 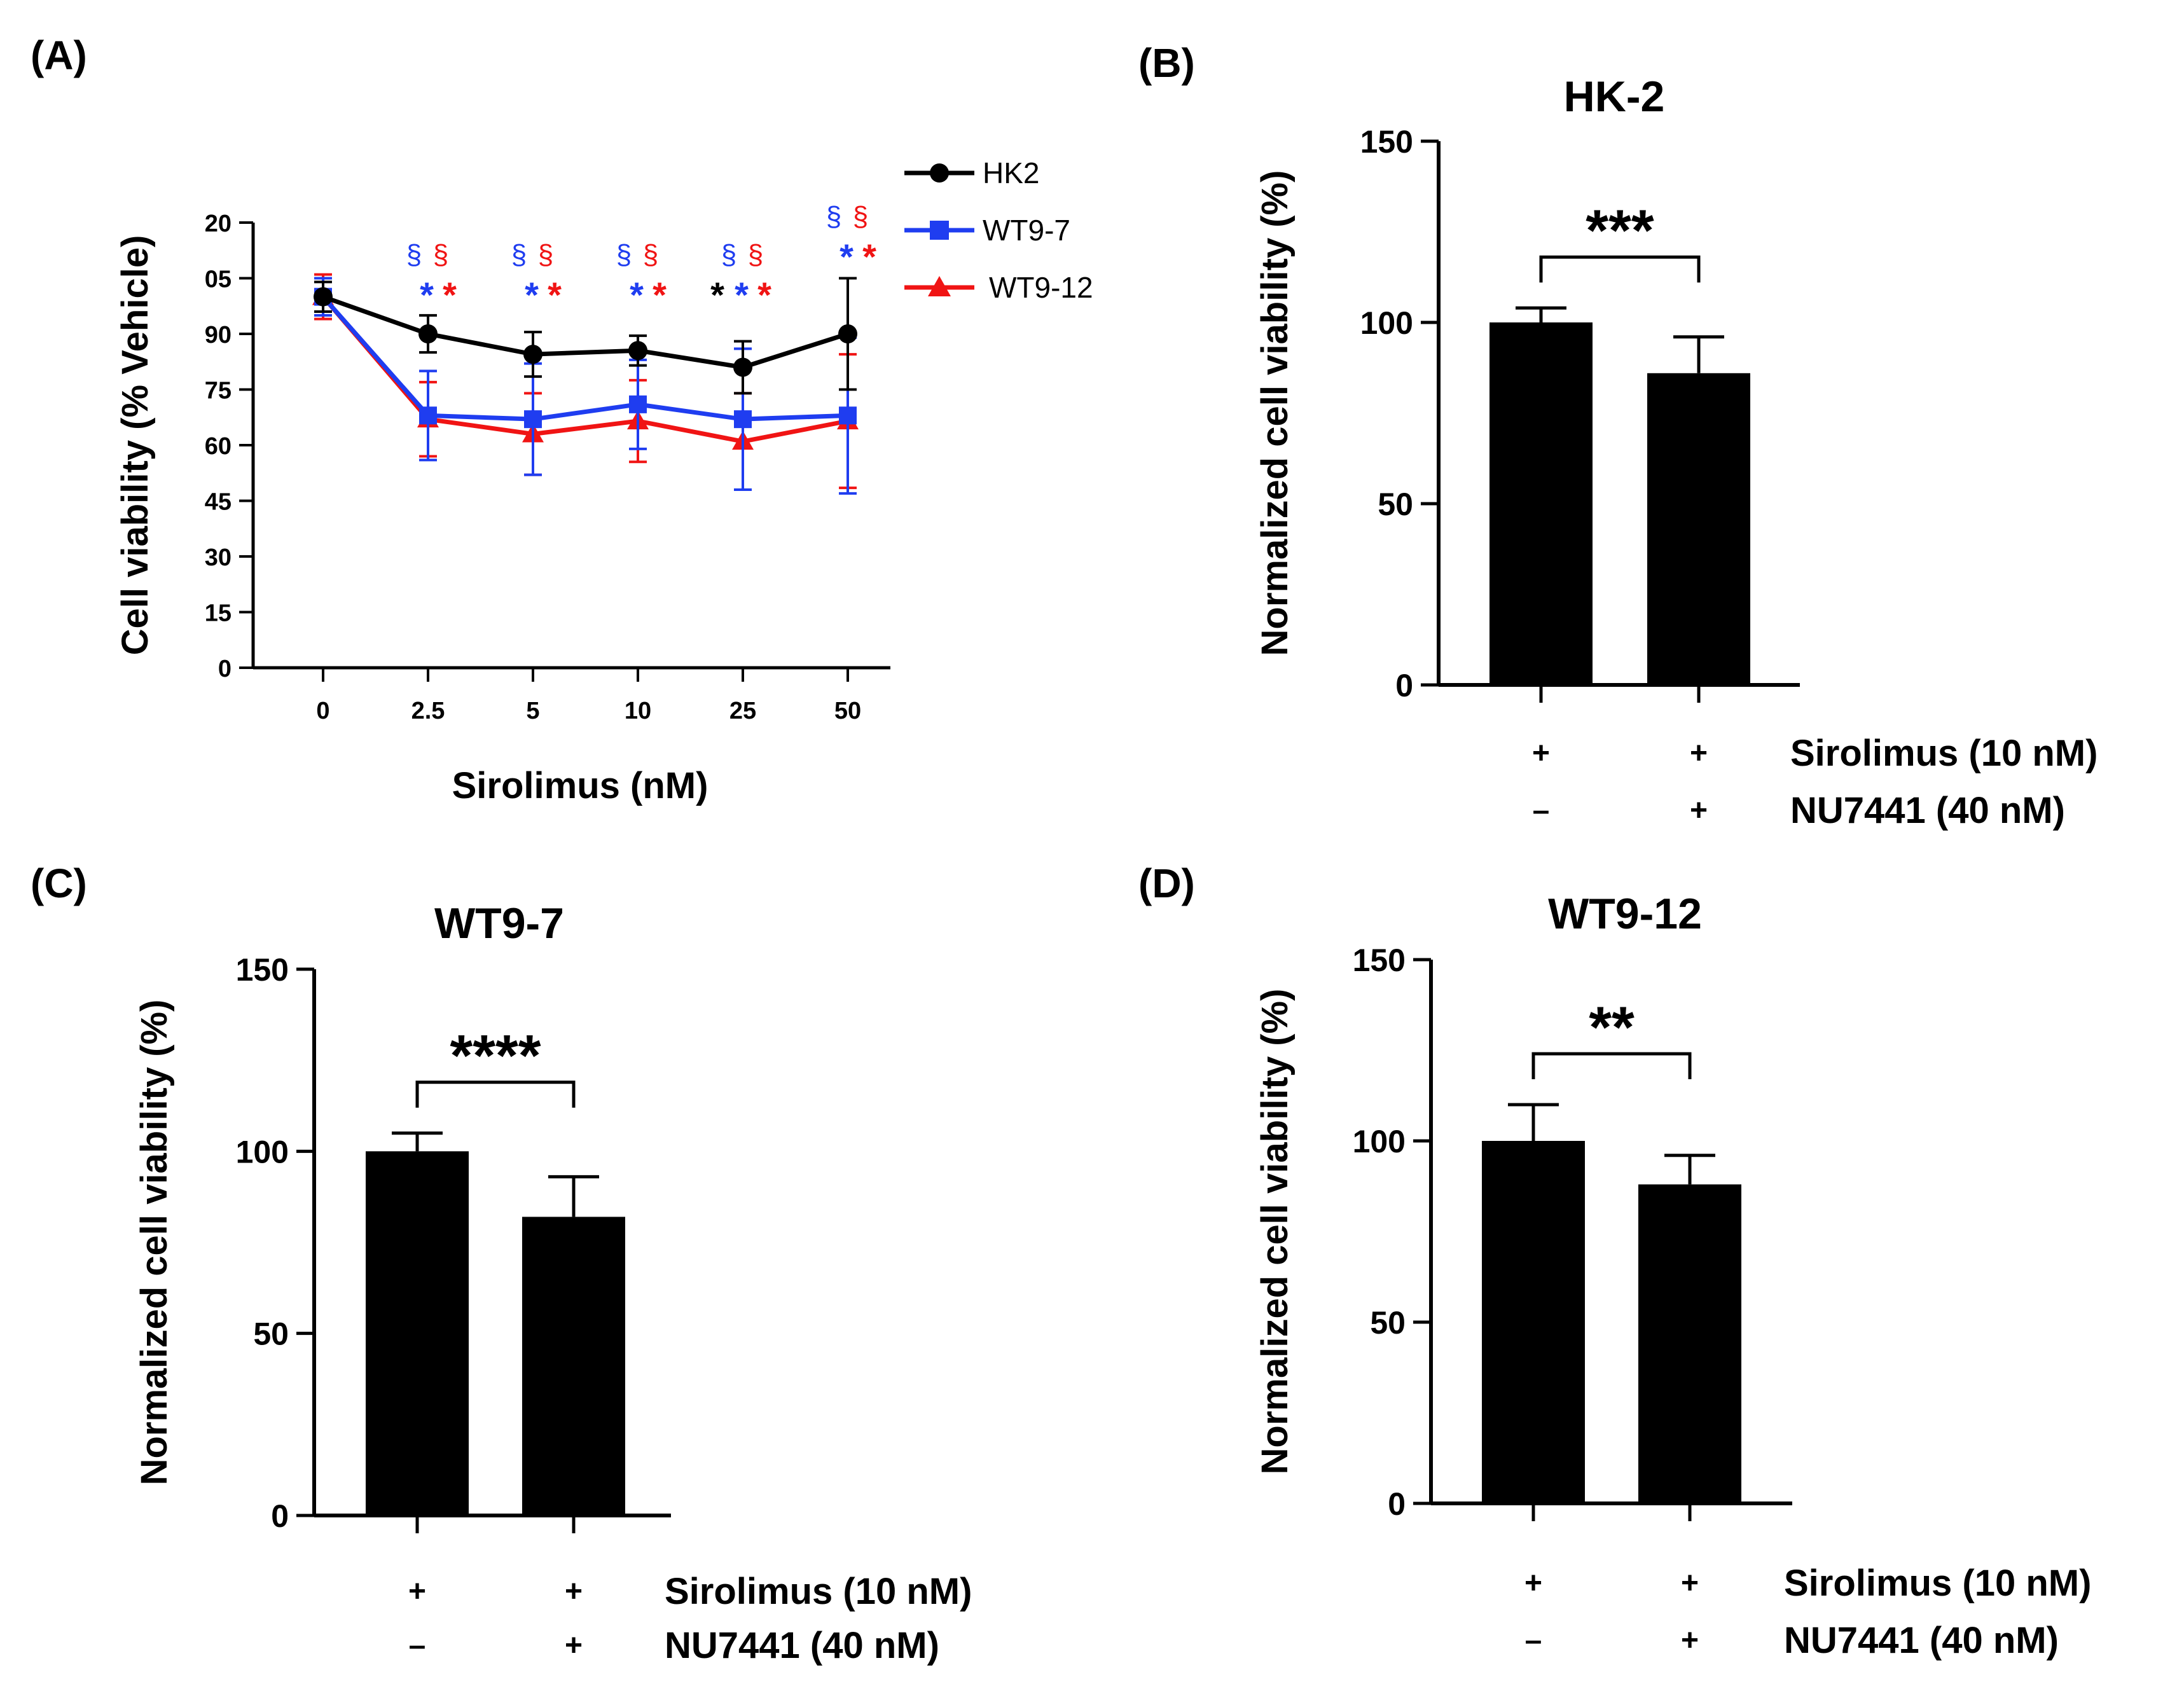 What do you see at coordinates (1275, 413) in the screenshot?
I see `panel-b-y-axis-label: Normalized cell viability (%)` at bounding box center [1275, 413].